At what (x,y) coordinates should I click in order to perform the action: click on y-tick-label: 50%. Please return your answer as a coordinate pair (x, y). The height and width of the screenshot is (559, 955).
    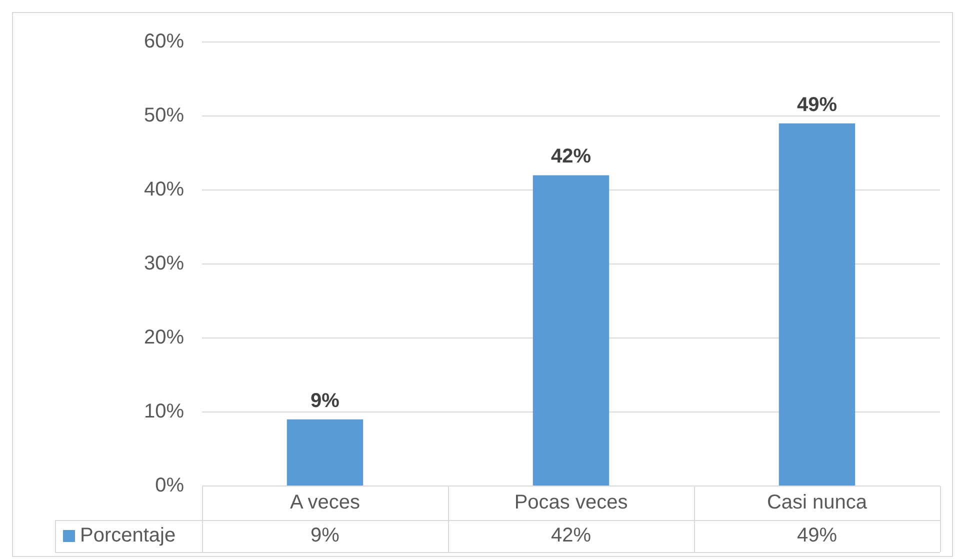
    Looking at the image, I should click on (164, 115).